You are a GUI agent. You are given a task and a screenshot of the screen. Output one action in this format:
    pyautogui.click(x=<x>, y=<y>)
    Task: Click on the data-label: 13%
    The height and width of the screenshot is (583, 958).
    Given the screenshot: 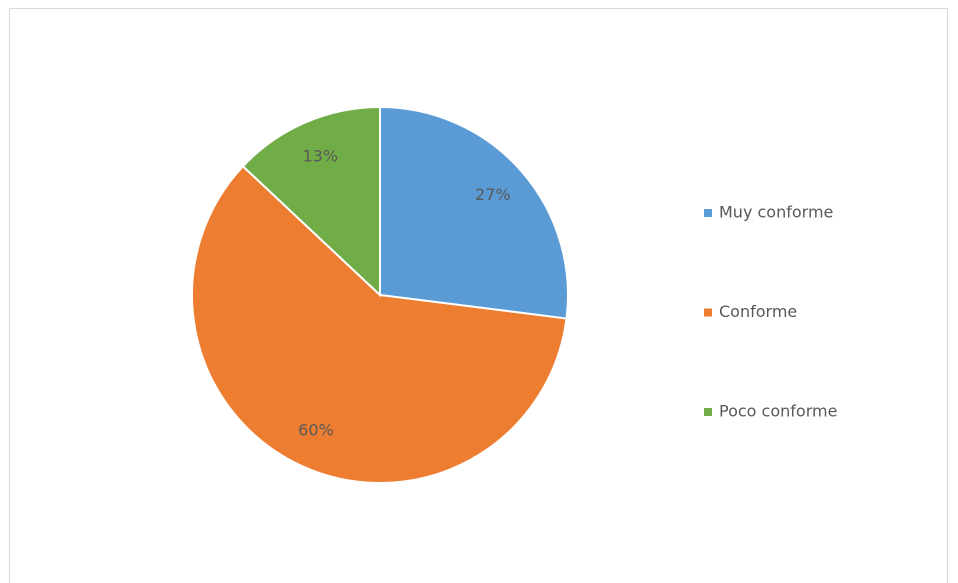 What is the action you would take?
    pyautogui.click(x=320, y=155)
    